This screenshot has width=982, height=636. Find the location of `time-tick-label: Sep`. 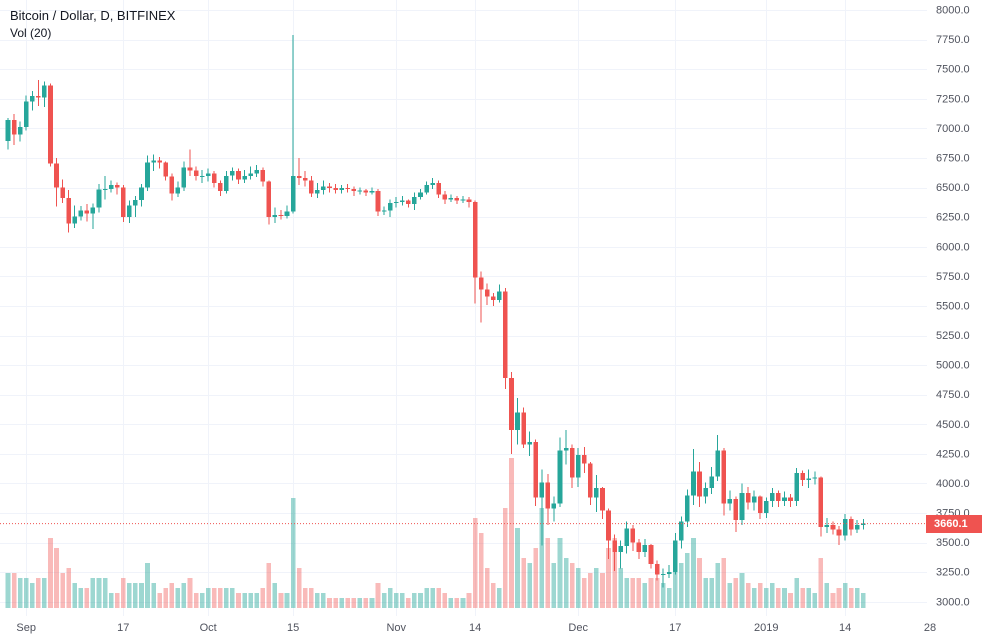

time-tick-label: Sep is located at coordinates (26, 628).